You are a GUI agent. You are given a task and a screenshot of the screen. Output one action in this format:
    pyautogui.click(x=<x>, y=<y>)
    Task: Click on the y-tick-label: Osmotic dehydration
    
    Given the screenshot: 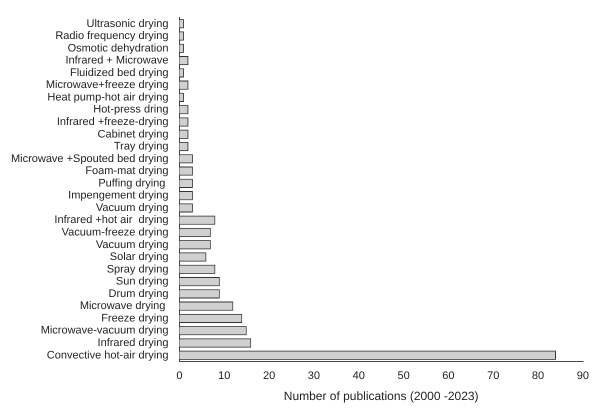 What is the action you would take?
    pyautogui.click(x=118, y=48)
    